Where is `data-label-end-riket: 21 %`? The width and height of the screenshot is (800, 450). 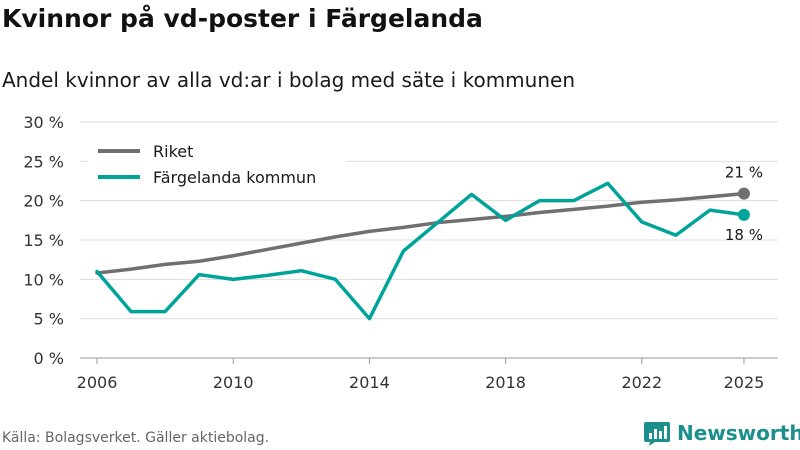 data-label-end-riket: 21 % is located at coordinates (744, 173).